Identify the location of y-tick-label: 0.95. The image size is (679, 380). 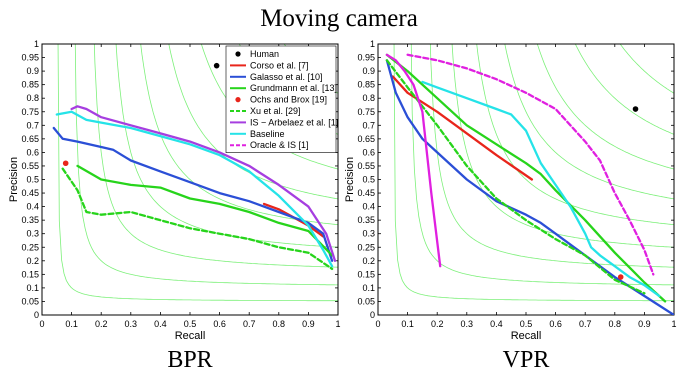
(30, 58).